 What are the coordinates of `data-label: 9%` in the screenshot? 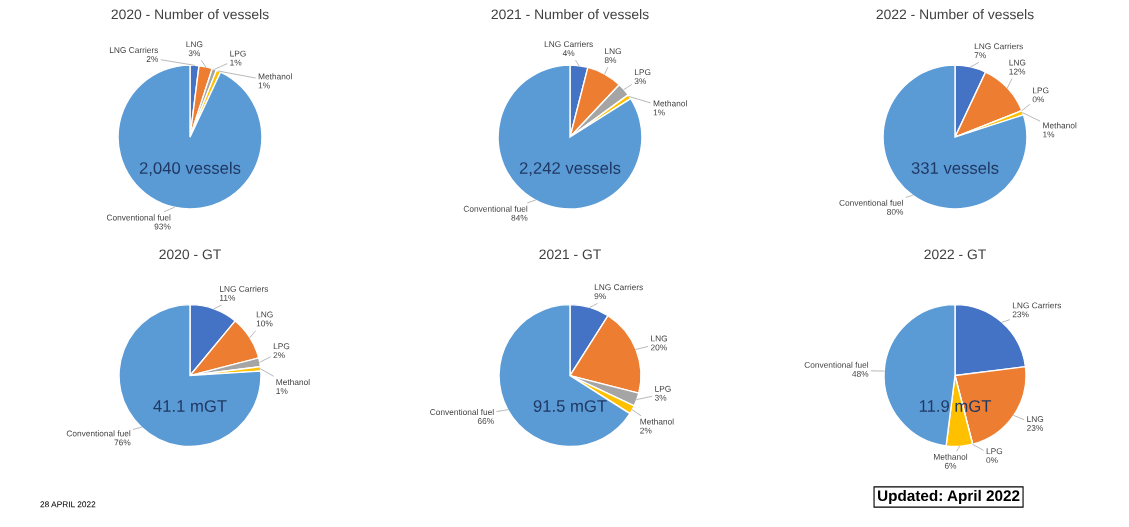 It's located at (600, 296).